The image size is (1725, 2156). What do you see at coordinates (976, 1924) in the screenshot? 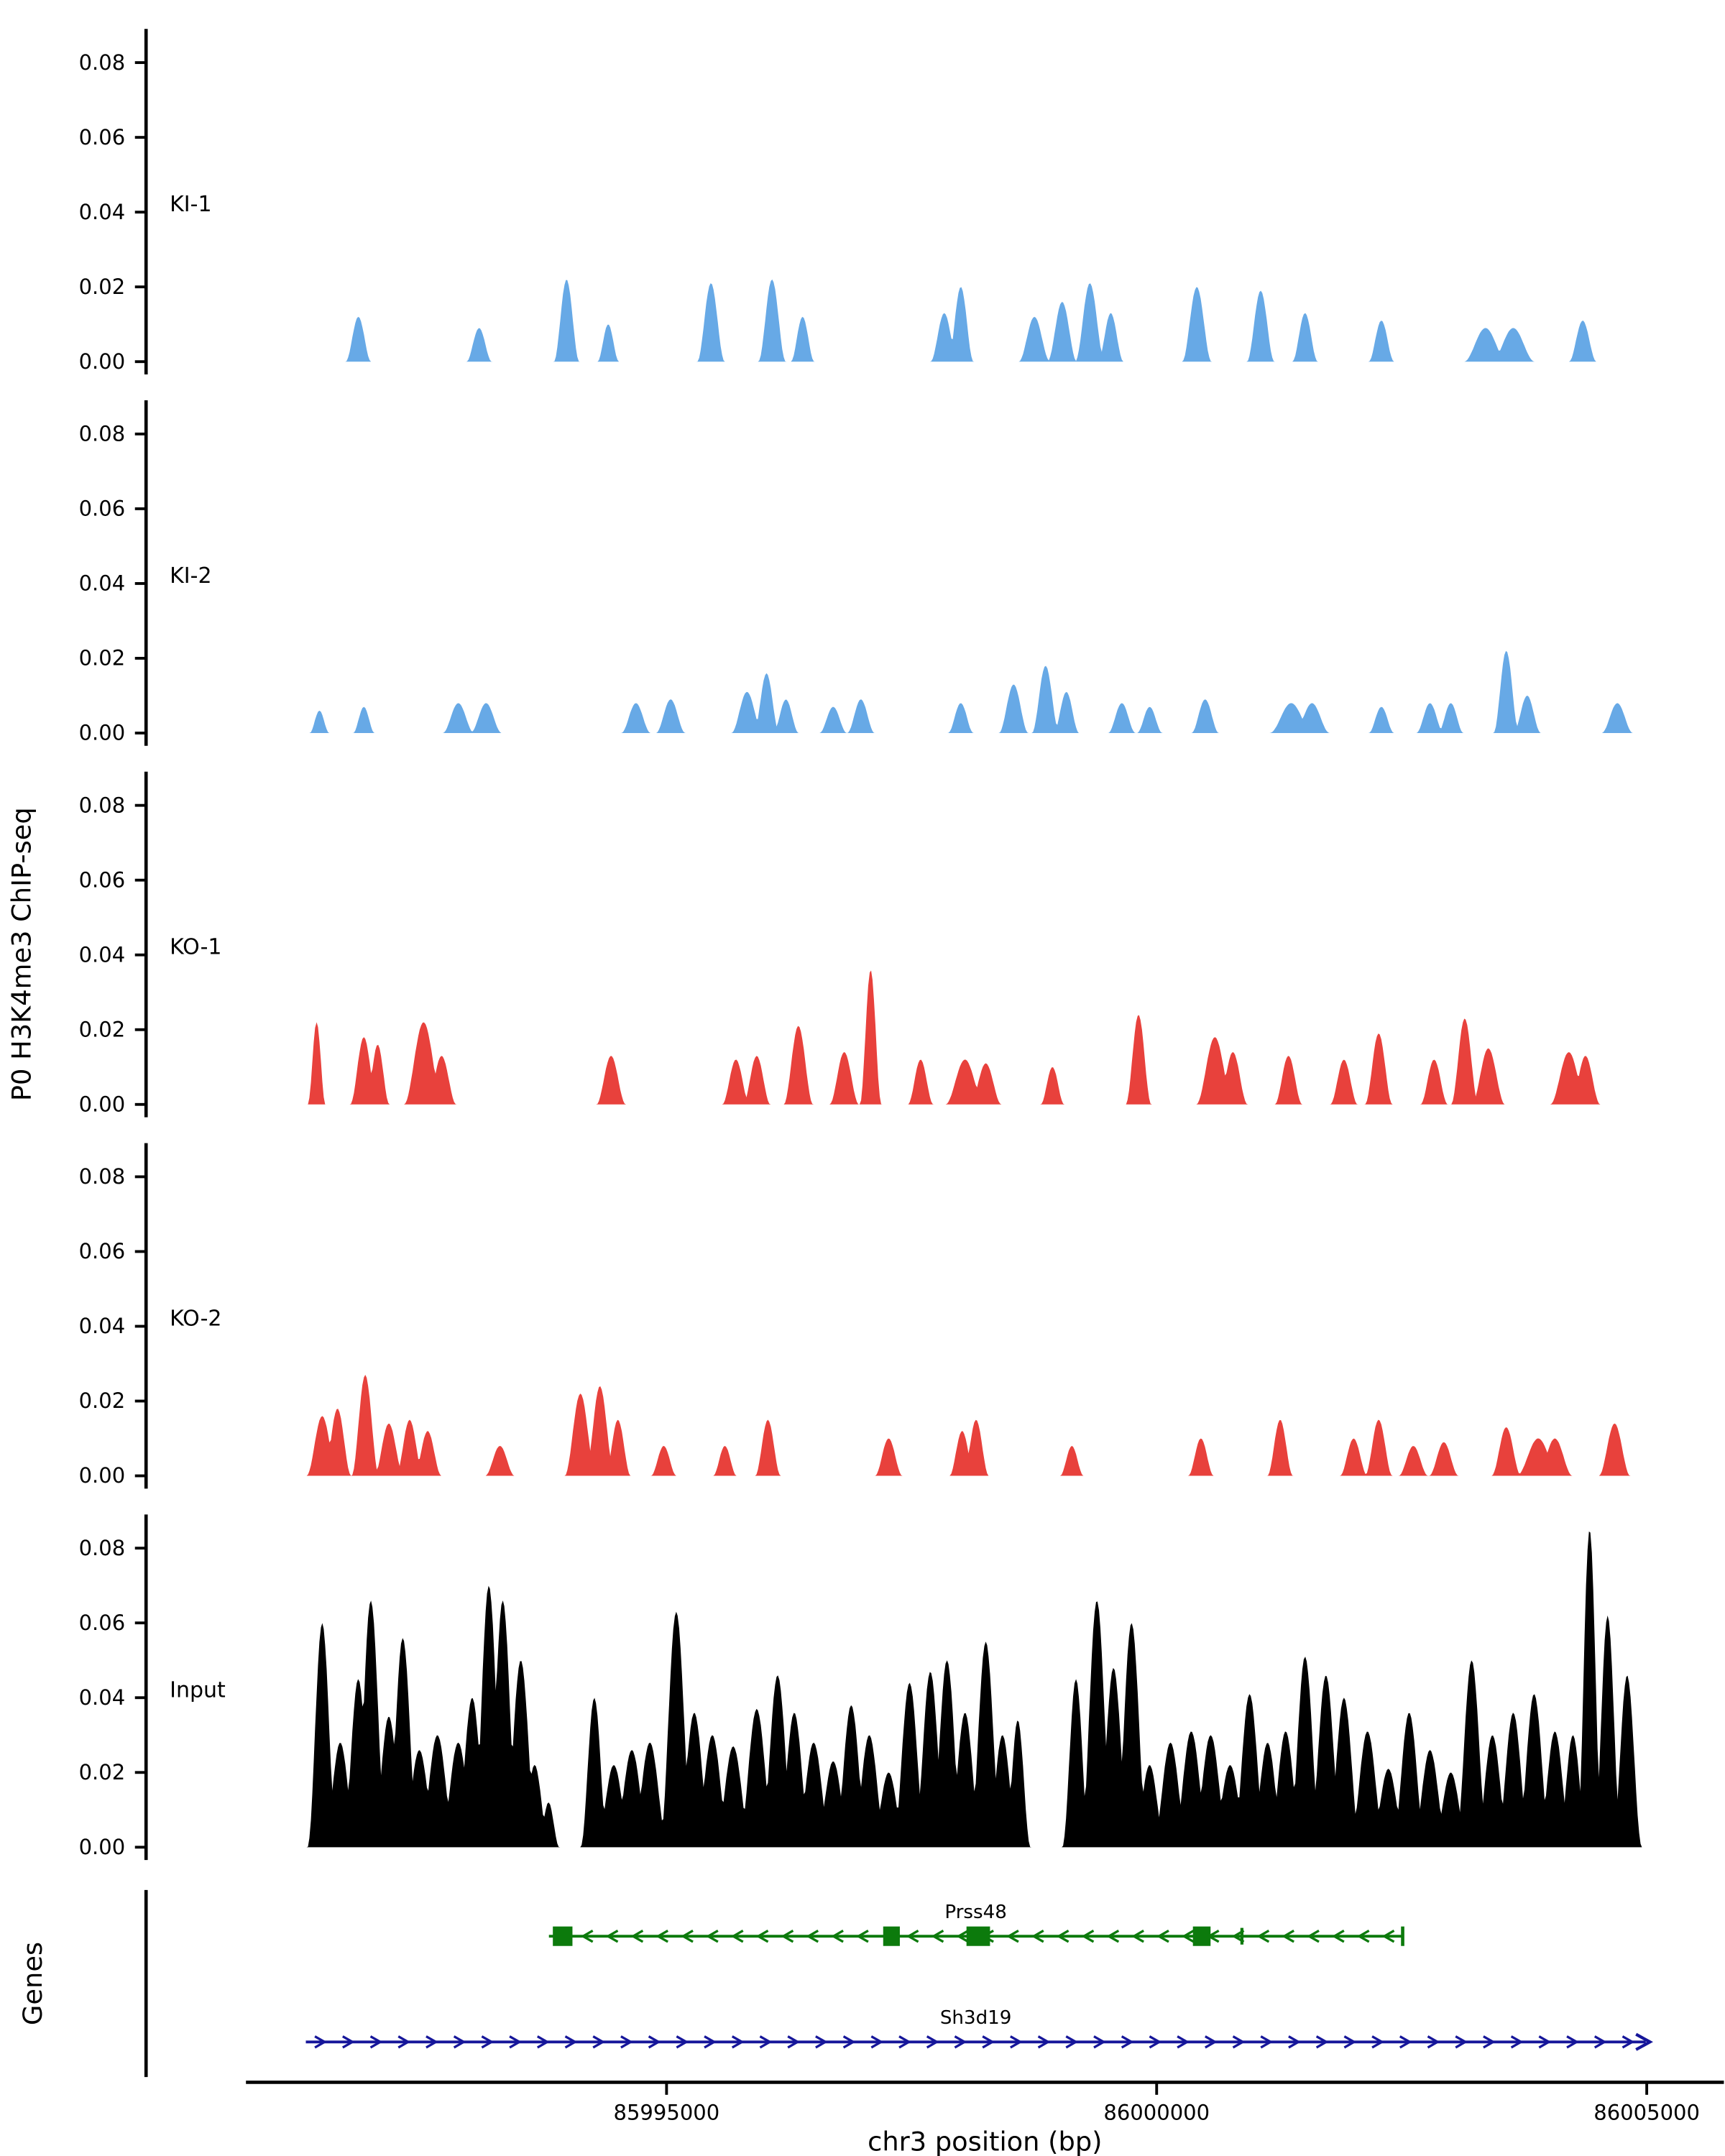
I see `gene-Prss48: Prss48` at bounding box center [976, 1924].